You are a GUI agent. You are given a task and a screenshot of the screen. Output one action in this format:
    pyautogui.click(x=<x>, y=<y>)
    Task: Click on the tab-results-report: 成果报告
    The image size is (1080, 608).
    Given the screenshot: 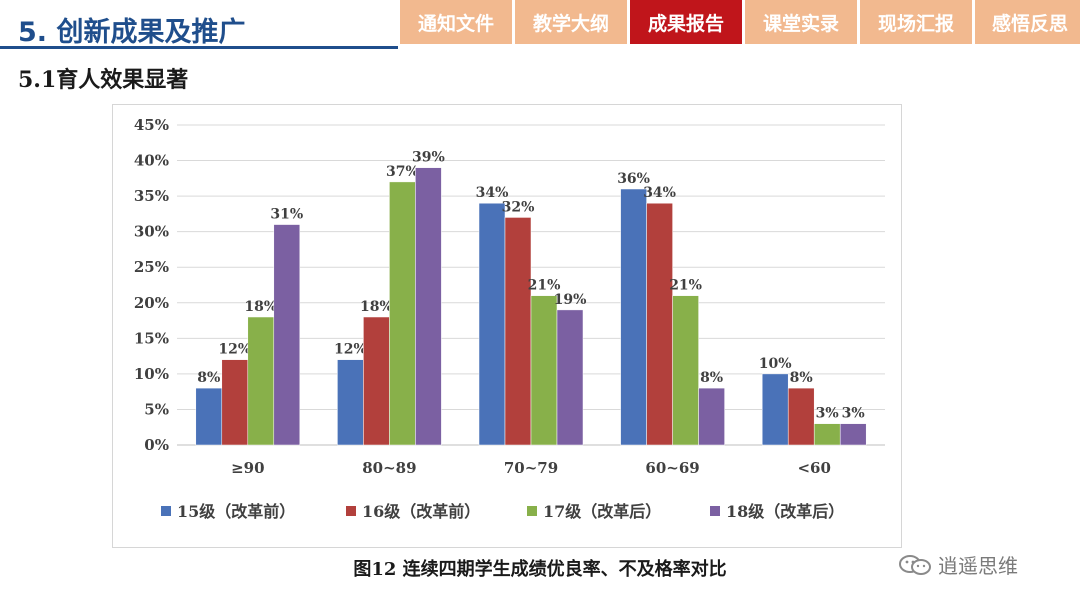 What is the action you would take?
    pyautogui.click(x=686, y=22)
    